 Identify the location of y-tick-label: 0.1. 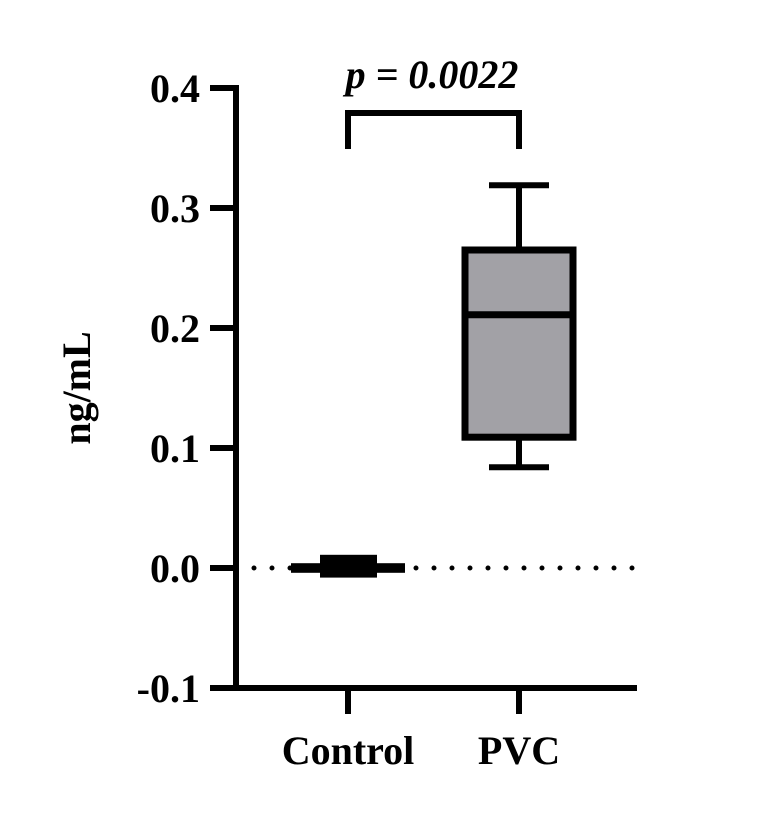
(175, 448).